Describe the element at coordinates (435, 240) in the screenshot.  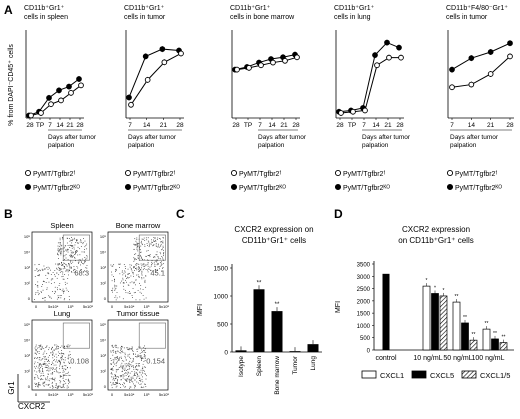
I see `chart-title-line2: on CD11b⁺Gr1⁺ cells` at that location.